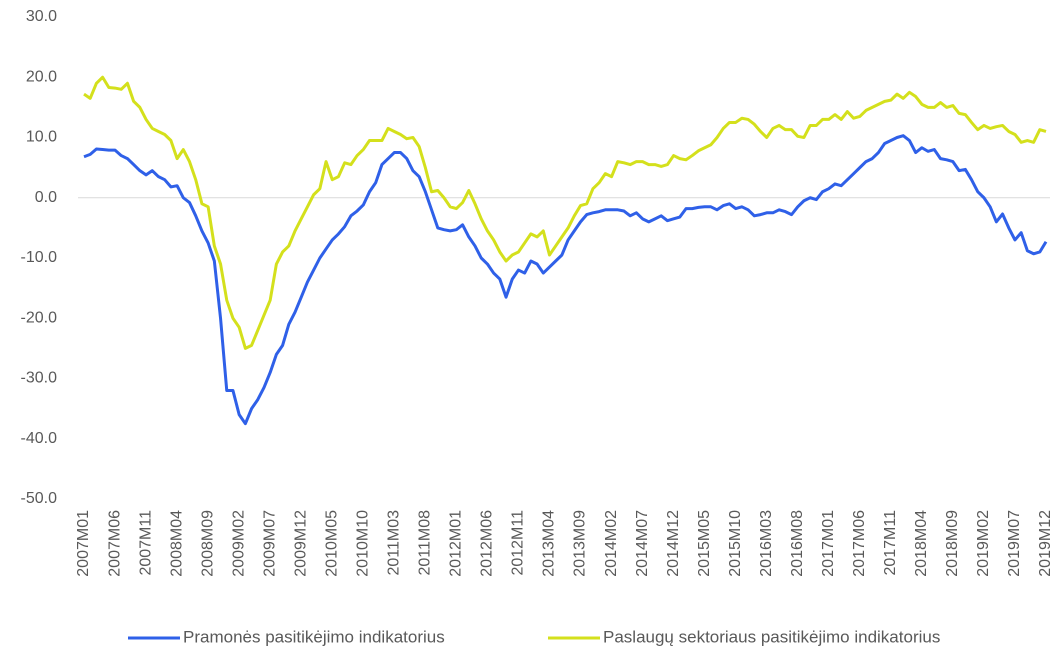 This screenshot has width=1050, height=662. What do you see at coordinates (425, 543) in the screenshot?
I see `x-tick-label: 2011M08` at bounding box center [425, 543].